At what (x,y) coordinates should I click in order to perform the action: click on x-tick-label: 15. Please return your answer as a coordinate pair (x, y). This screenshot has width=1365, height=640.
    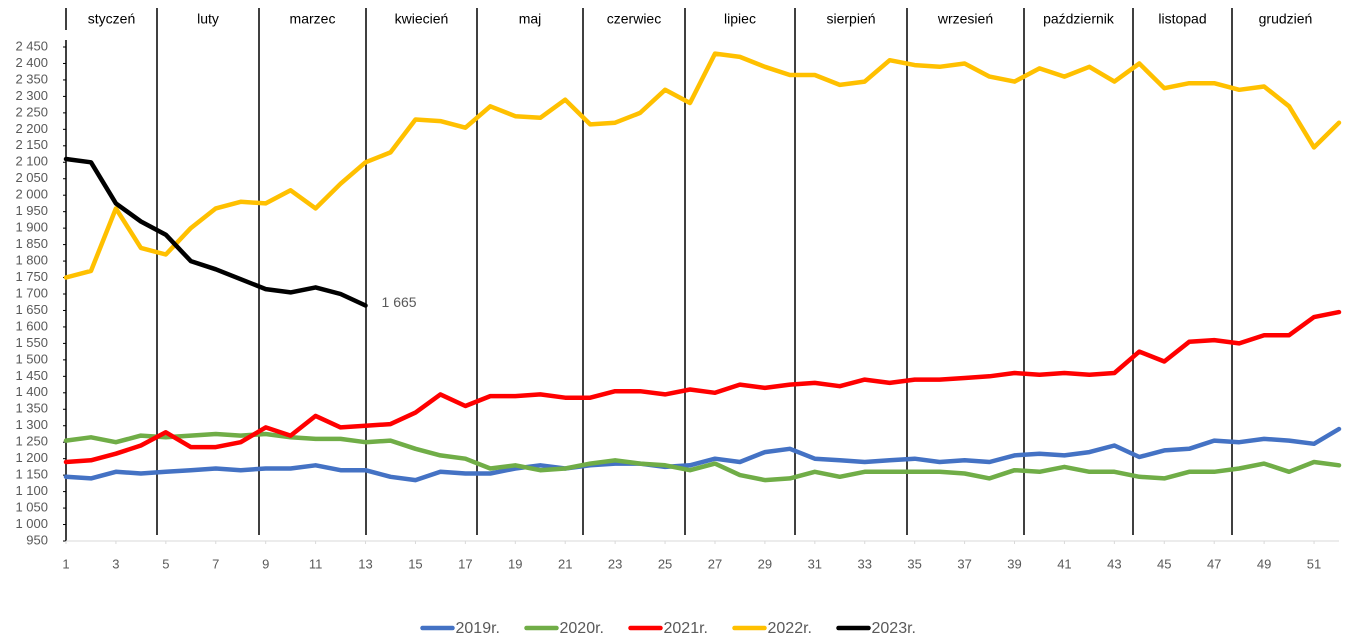
    Looking at the image, I should click on (415, 563).